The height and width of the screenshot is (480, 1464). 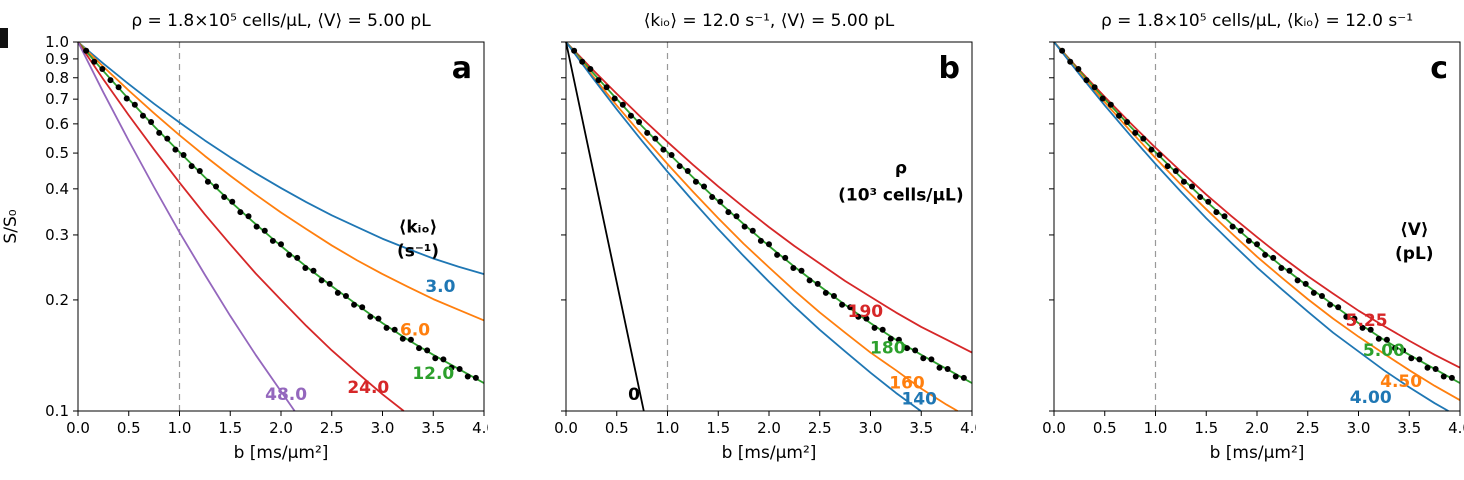 I want to click on curve-label: ⟨V⟩, so click(x=1414, y=230).